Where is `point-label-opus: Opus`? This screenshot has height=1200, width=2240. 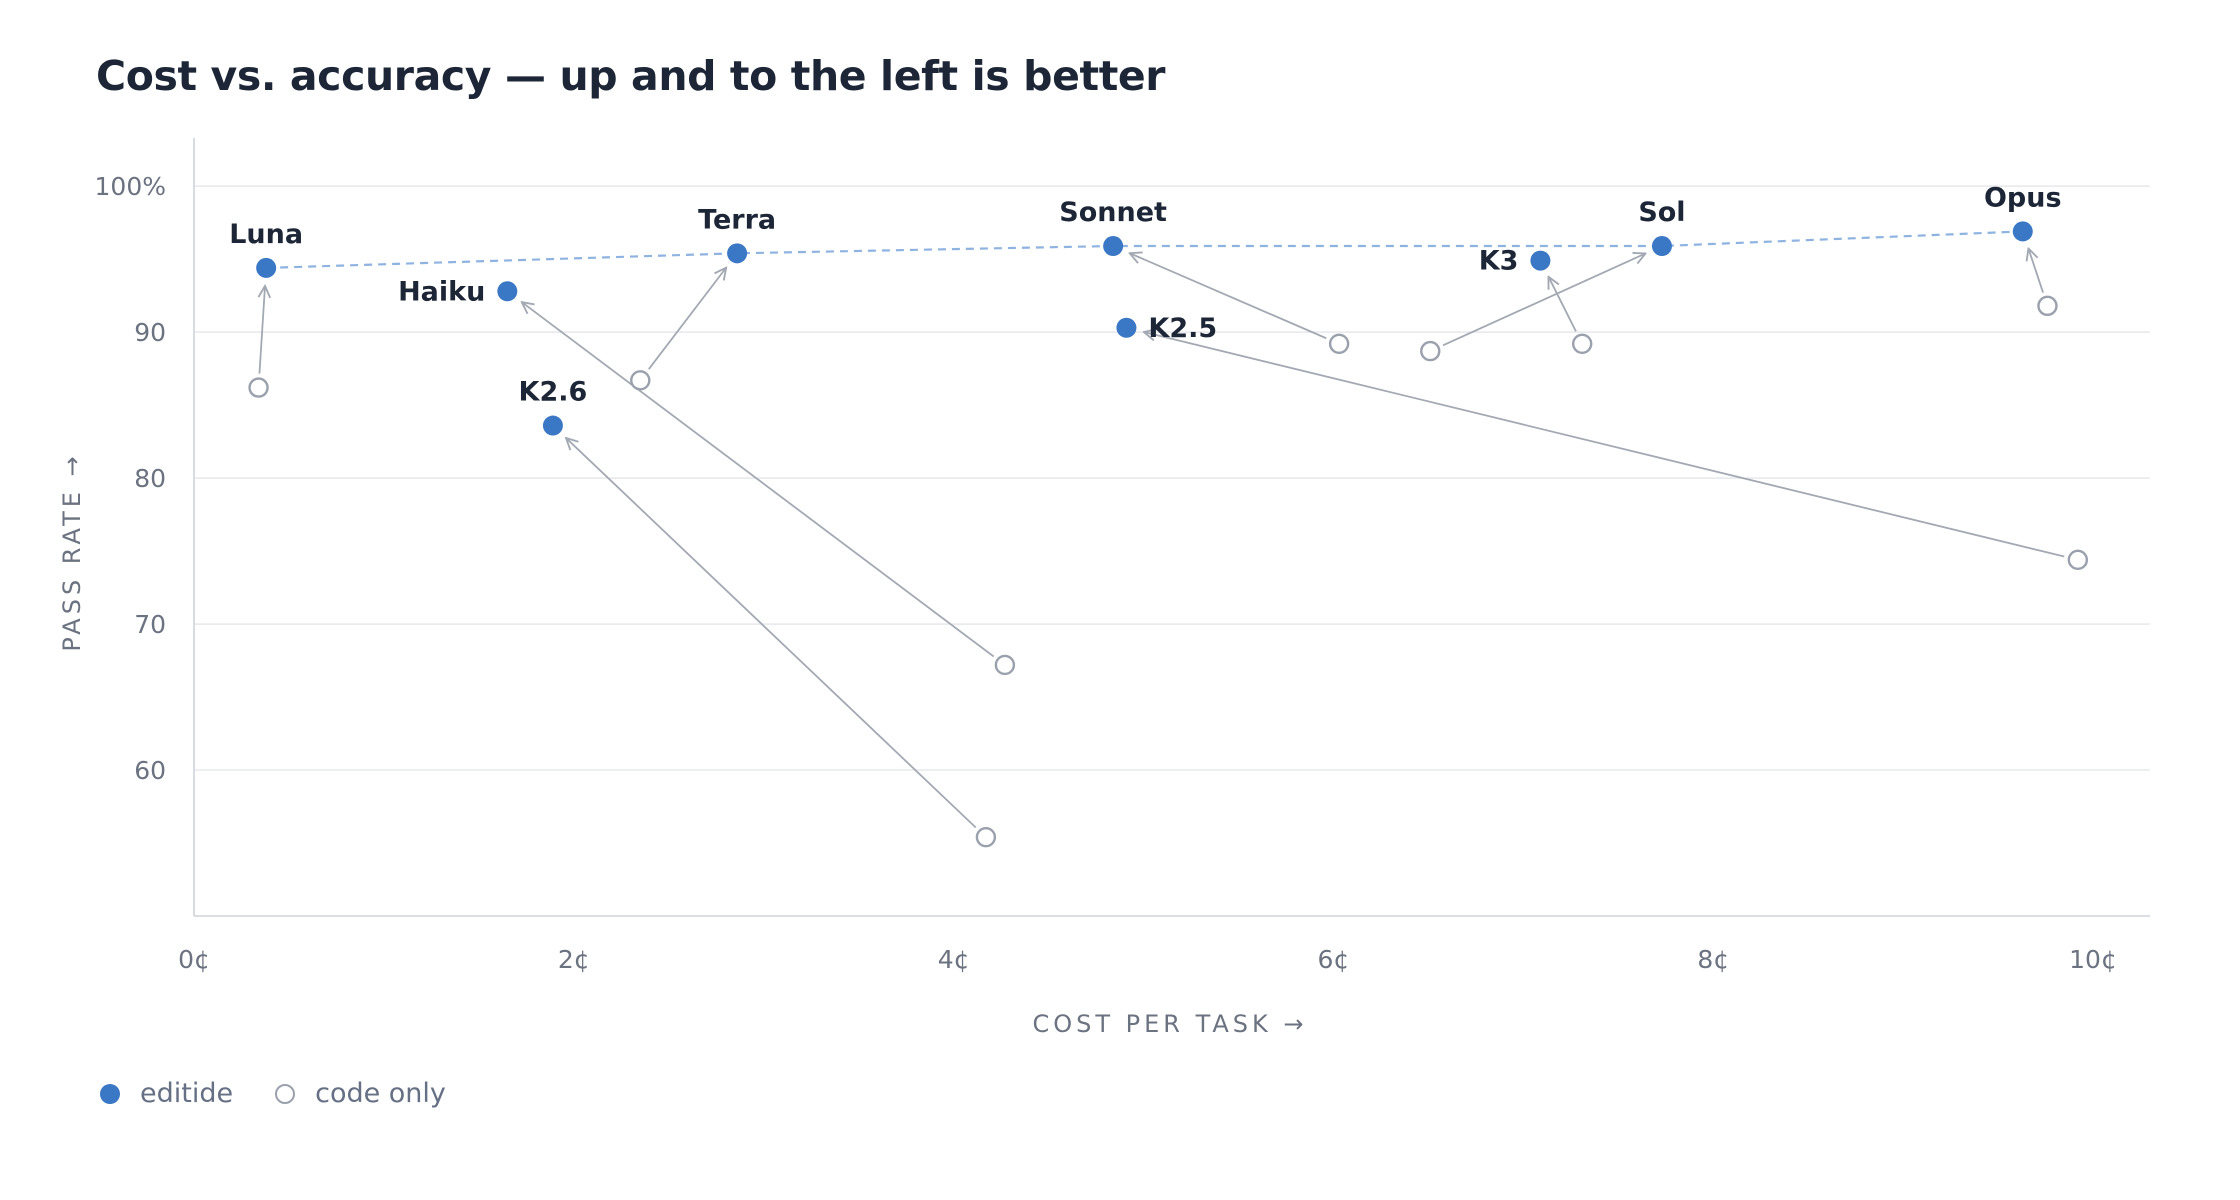 point-label-opus: Opus is located at coordinates (2023, 197).